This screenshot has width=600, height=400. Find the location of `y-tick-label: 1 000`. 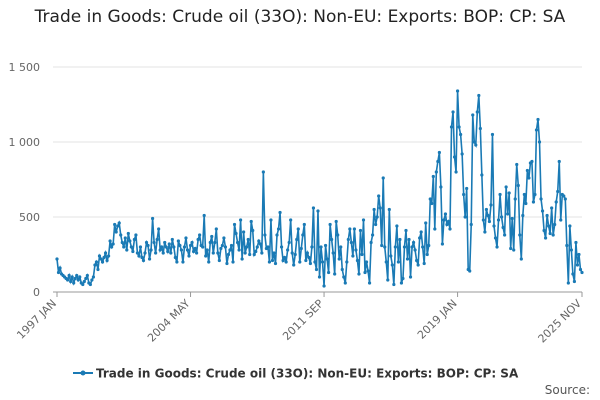

y-tick-label: 1 000 is located at coordinates (25, 142).